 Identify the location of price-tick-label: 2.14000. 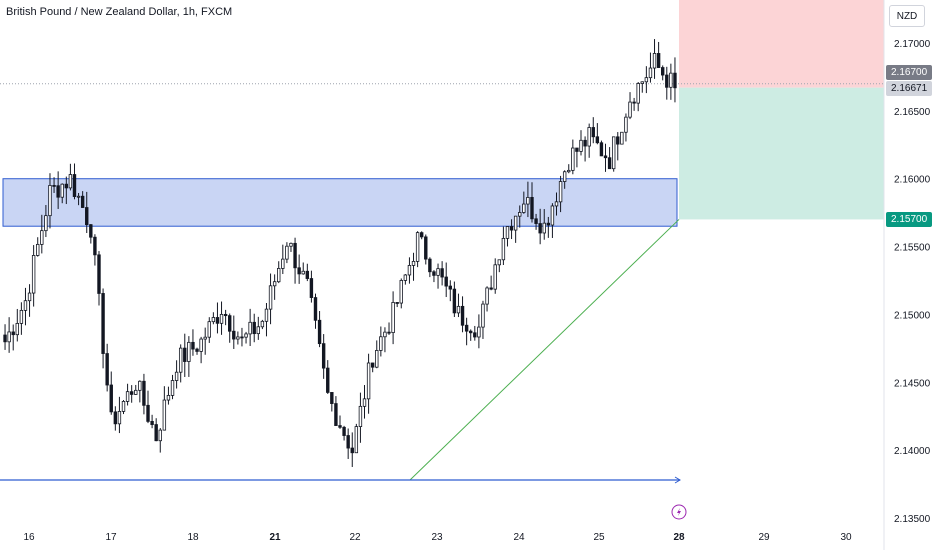
(912, 451).